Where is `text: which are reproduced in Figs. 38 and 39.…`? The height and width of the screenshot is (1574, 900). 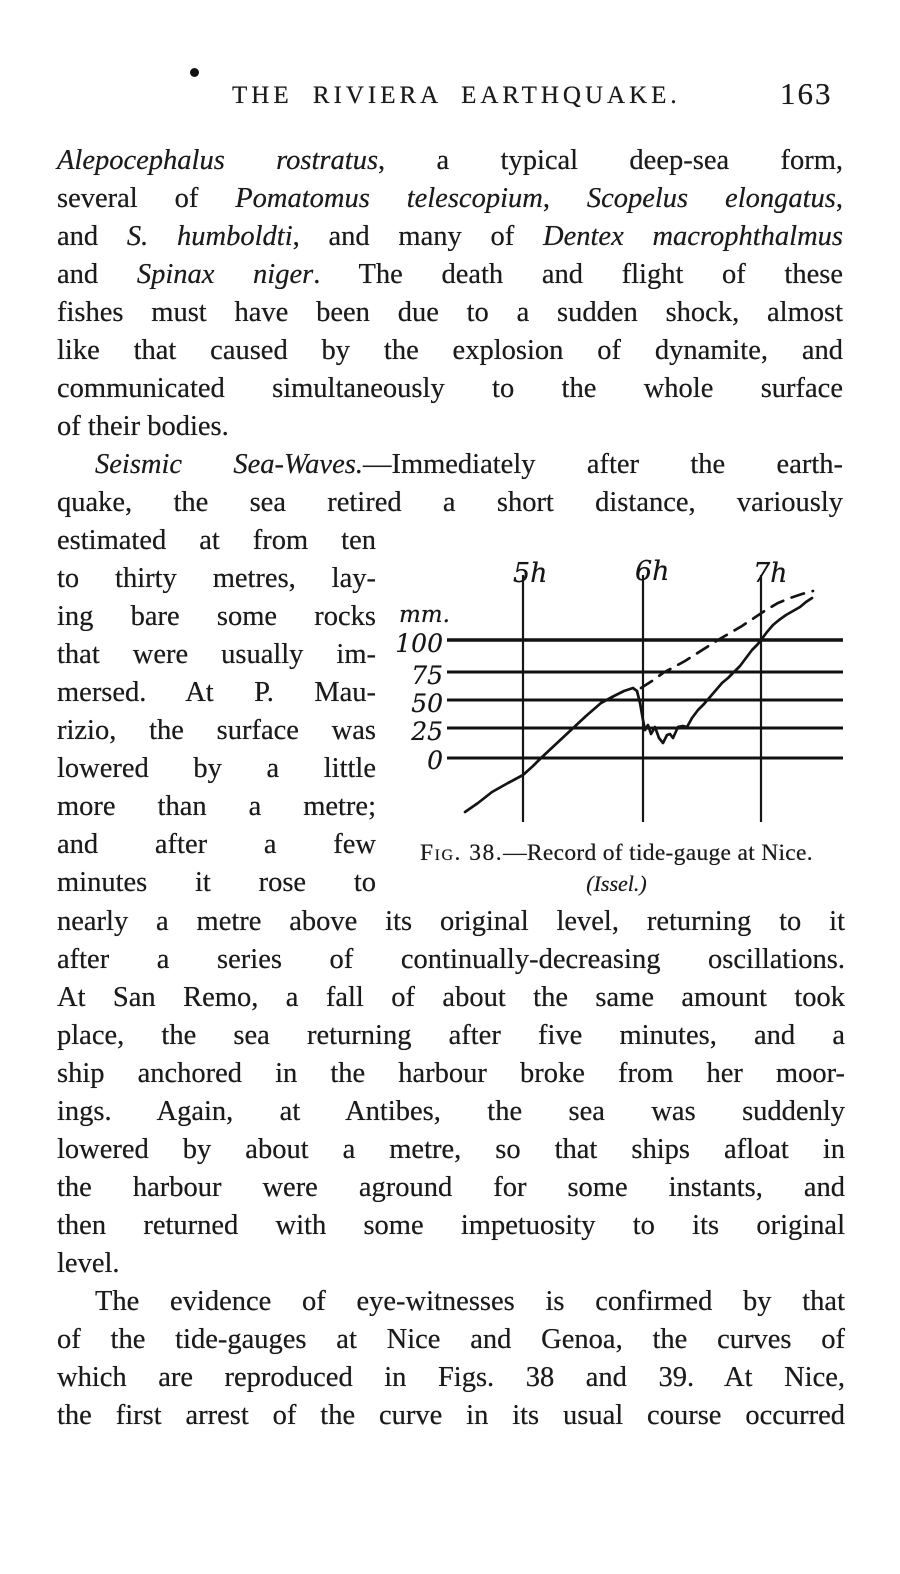
text: which are reproduced in Figs. 38 and 39.… is located at coordinates (451, 1377).